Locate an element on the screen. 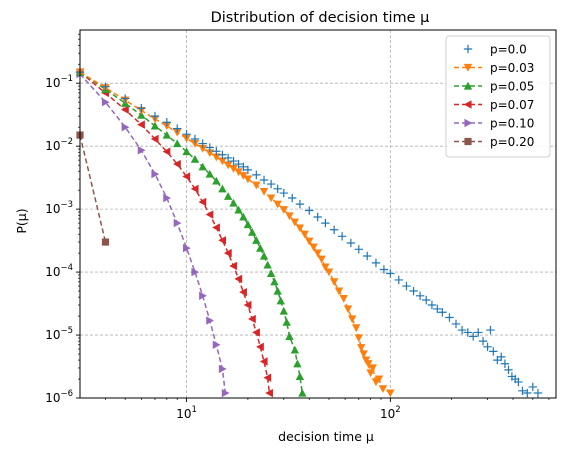 This screenshot has width=570, height=450. y-tick-exponent: −2 is located at coordinates (66, 142).